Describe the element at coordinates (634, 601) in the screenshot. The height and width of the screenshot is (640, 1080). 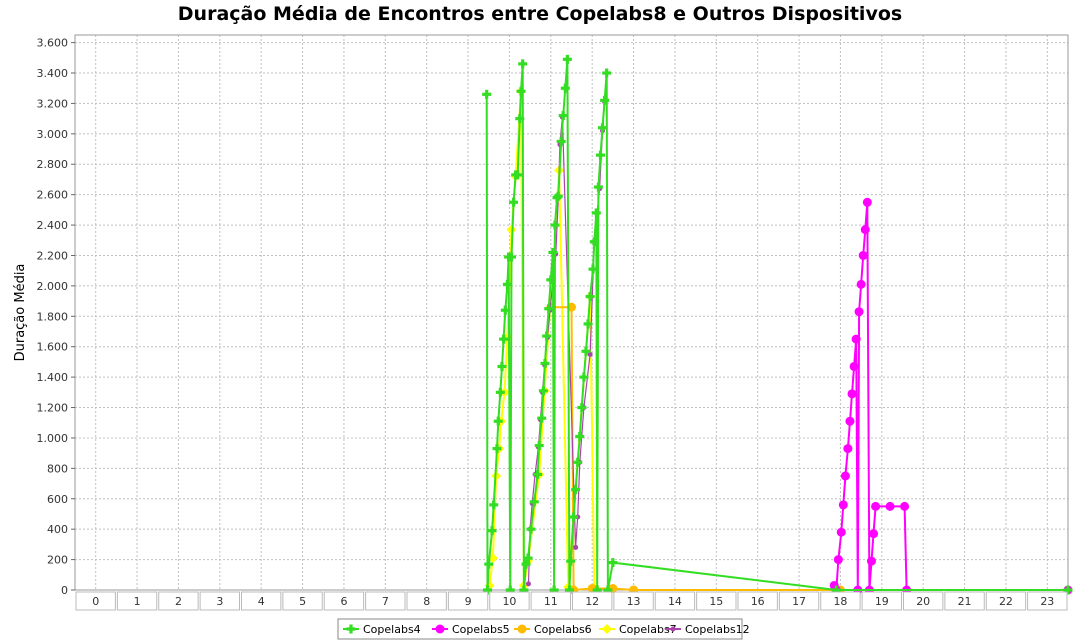
I see `x-tick-label: 13` at that location.